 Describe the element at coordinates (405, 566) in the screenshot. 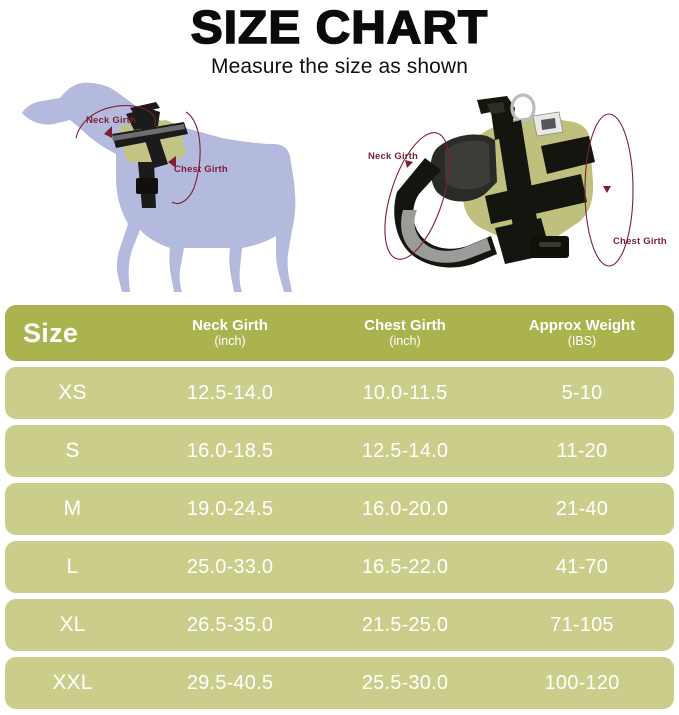

I see `cell-chest: 16.5-22.0` at that location.